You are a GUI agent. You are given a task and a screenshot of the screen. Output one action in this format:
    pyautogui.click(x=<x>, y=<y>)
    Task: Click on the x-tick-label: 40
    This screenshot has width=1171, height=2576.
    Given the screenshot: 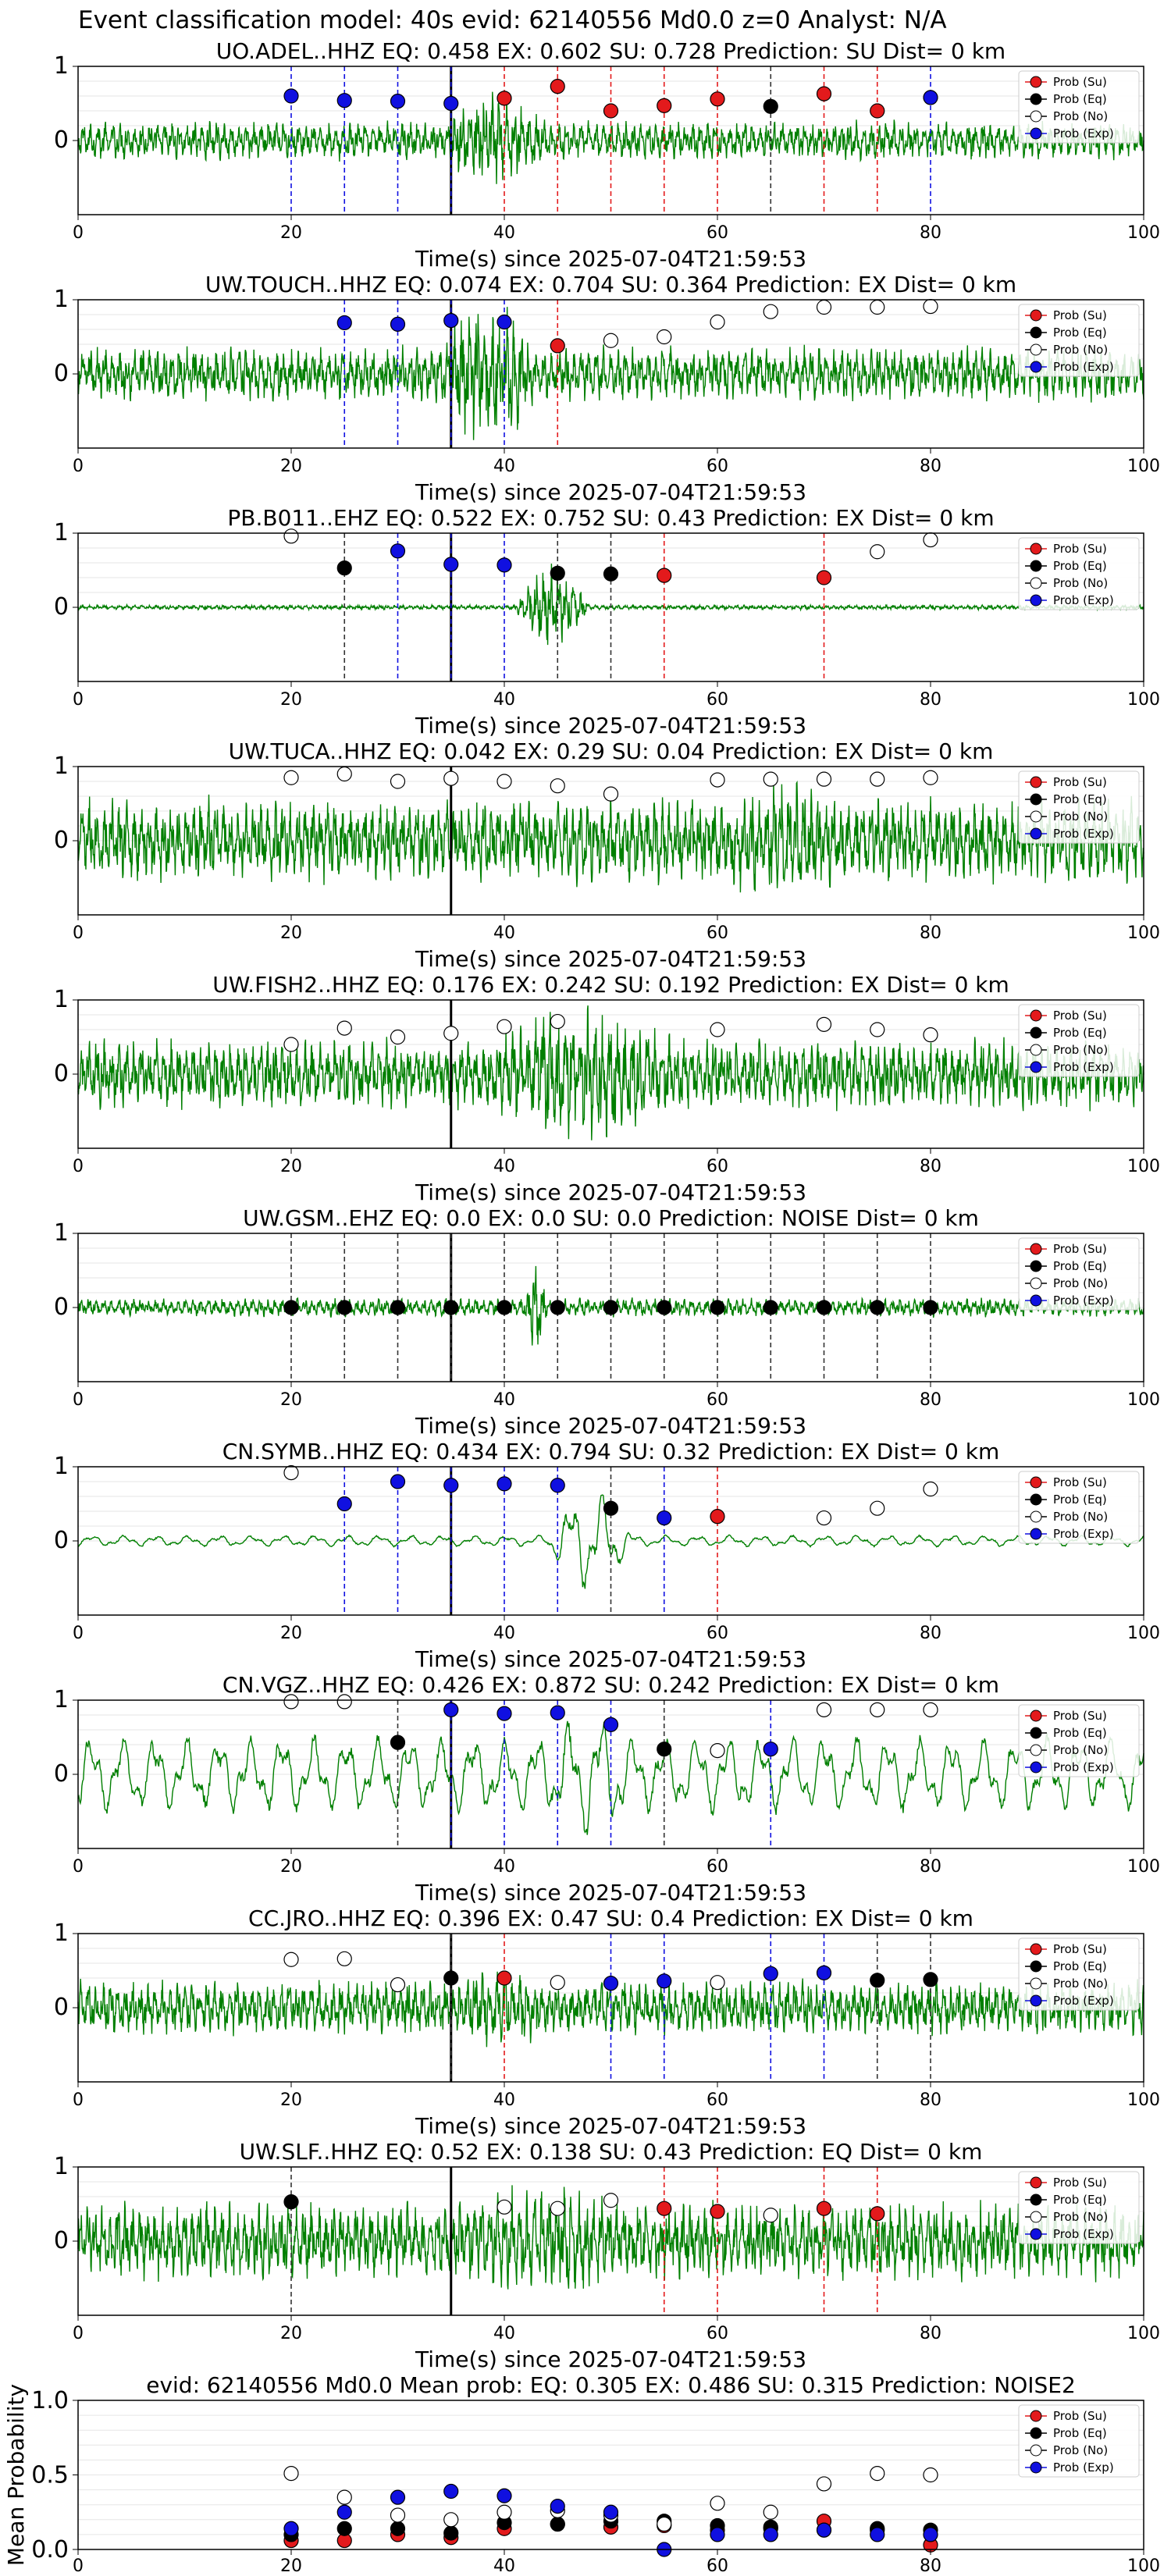 What is the action you would take?
    pyautogui.click(x=504, y=2333)
    